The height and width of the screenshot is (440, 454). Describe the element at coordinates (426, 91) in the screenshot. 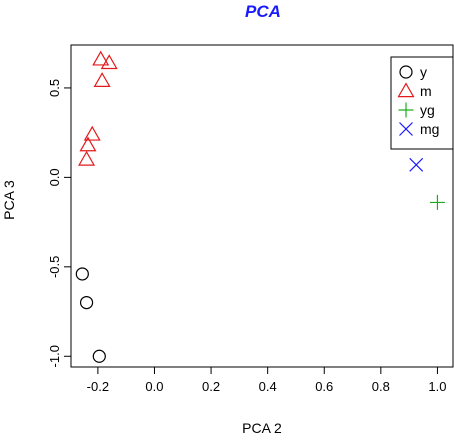

I see `legend-label-m: m` at that location.